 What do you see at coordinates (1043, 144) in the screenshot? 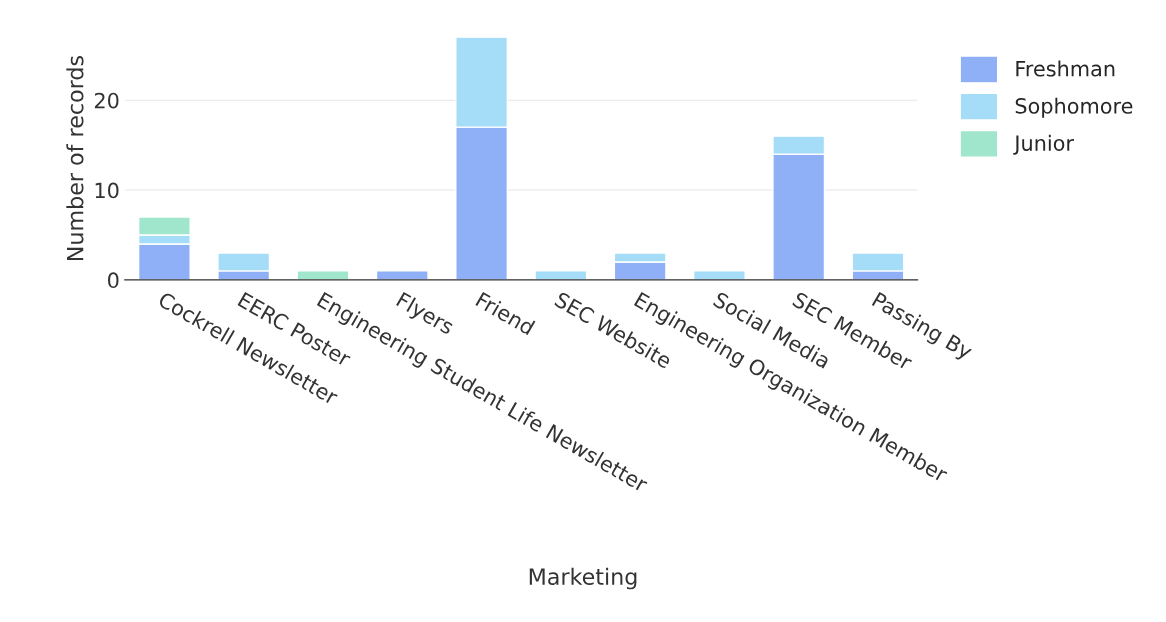
I see `legend-label: Junior` at bounding box center [1043, 144].